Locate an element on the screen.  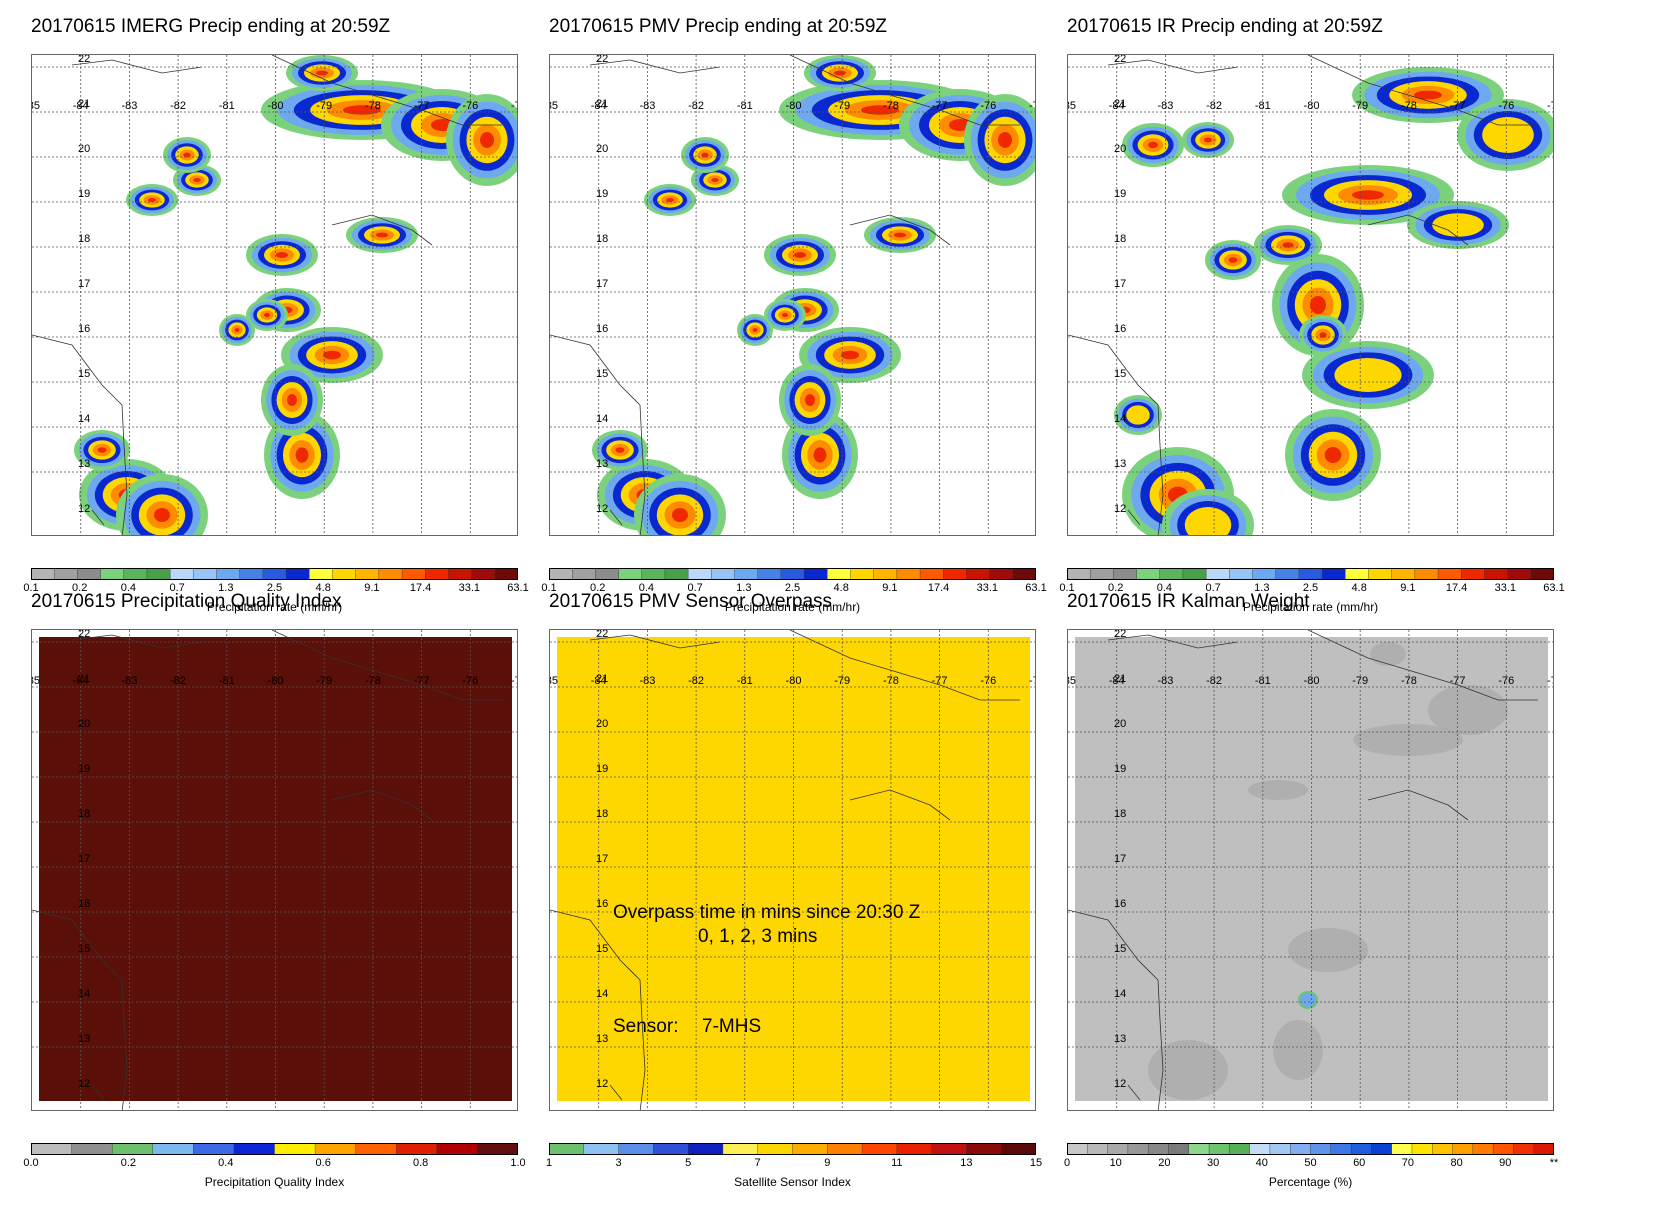
panel-title: 20170615 IR Precip ending at 20:59Z is located at coordinates (1225, 26).